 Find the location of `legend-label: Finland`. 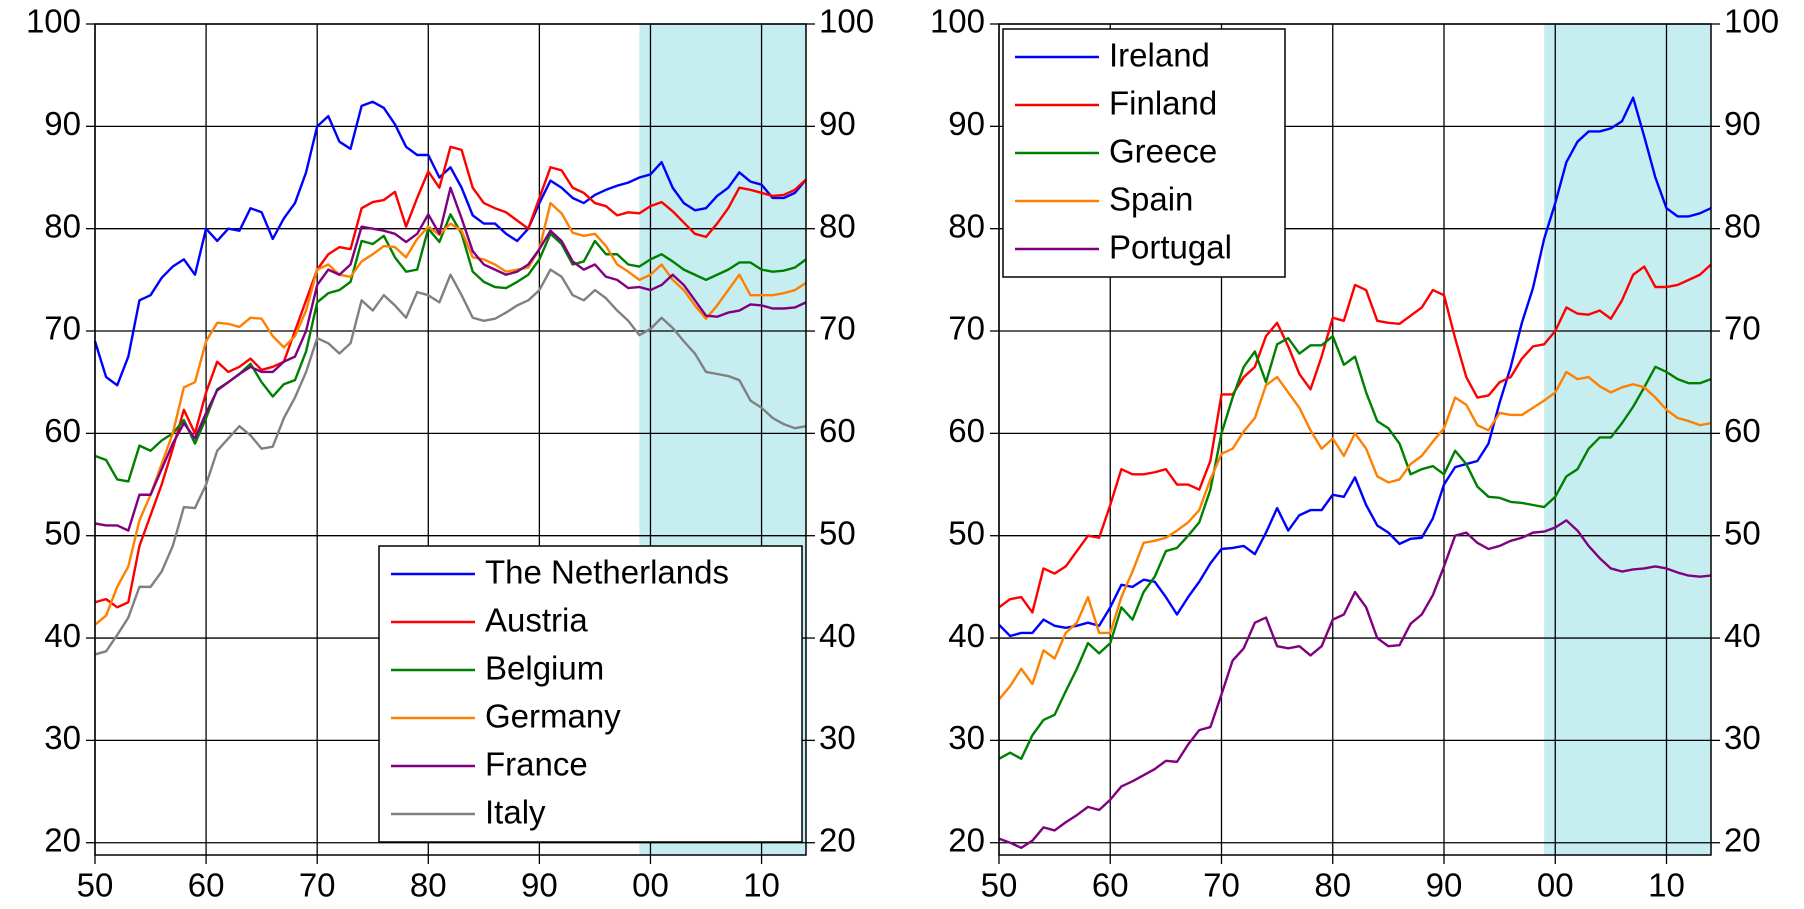

legend-label: Finland is located at coordinates (1163, 103).